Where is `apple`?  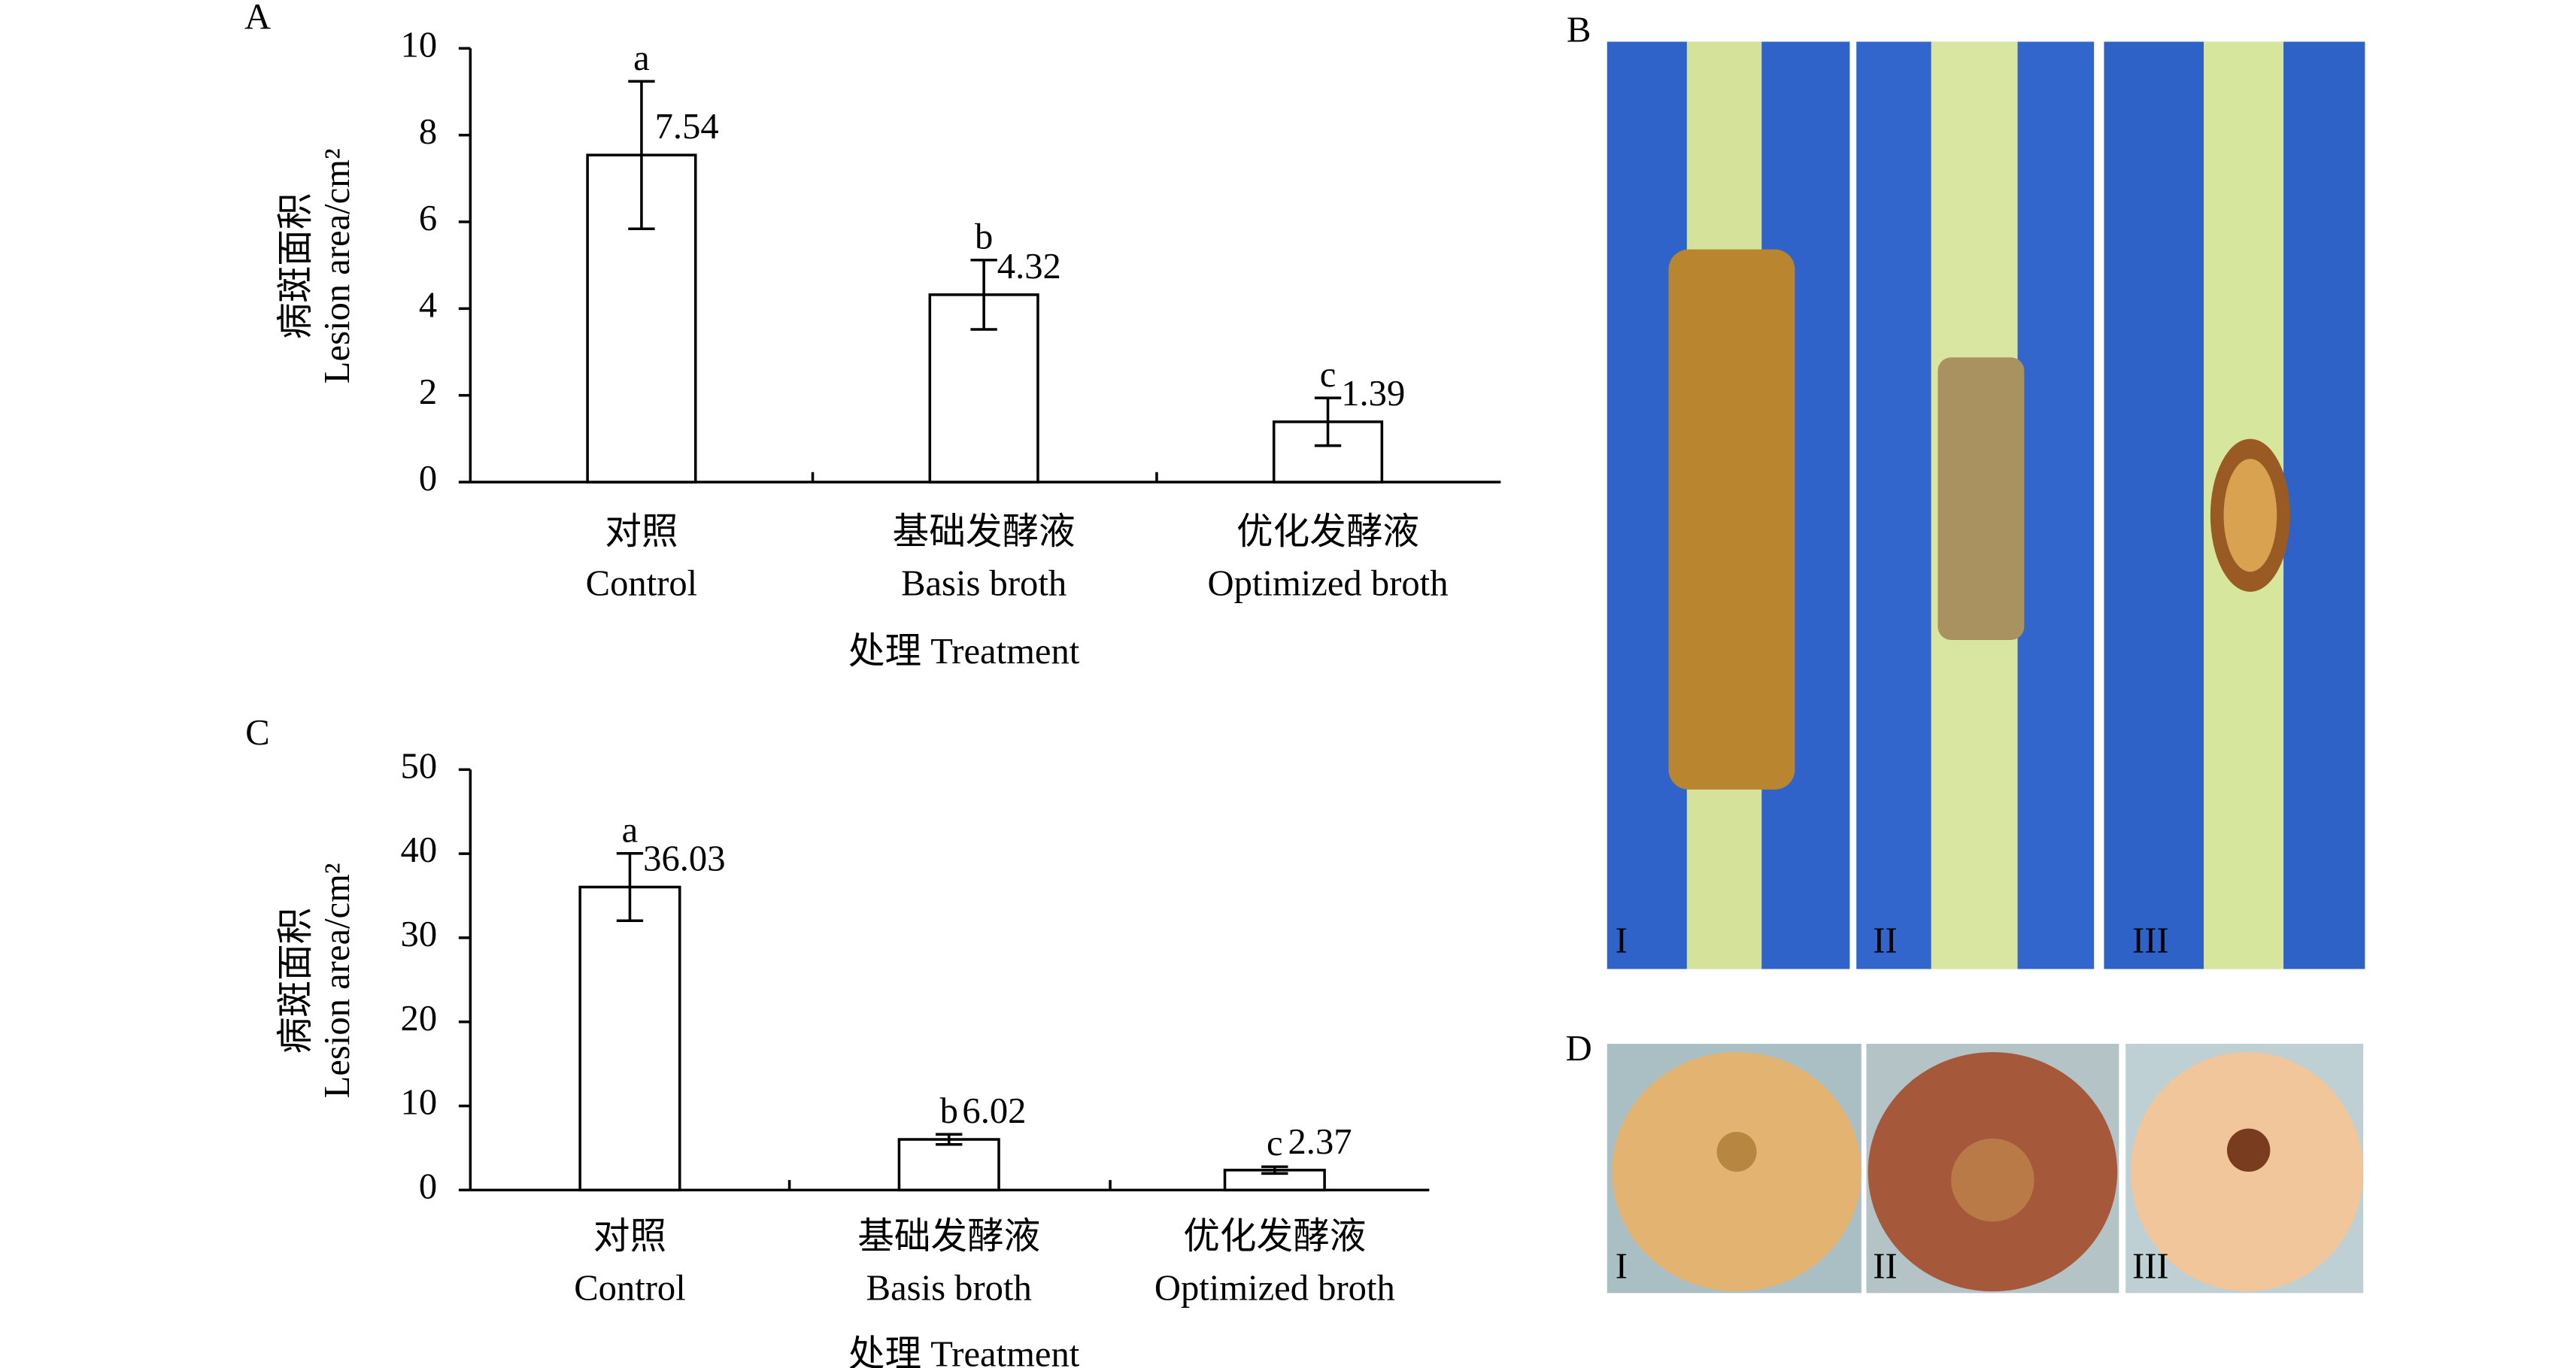 apple is located at coordinates (2247, 1171).